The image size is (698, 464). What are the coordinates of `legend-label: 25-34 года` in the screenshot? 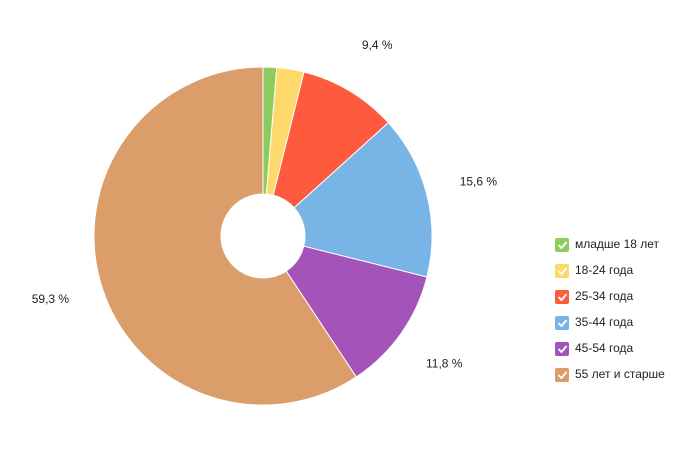 It's located at (604, 296).